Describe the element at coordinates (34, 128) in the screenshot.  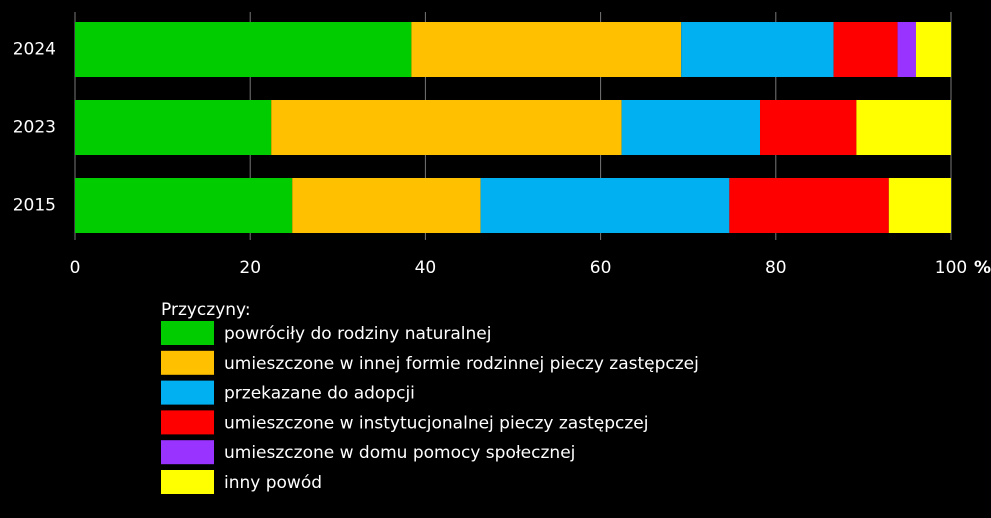
I see `y-tick-label: 2023` at that location.